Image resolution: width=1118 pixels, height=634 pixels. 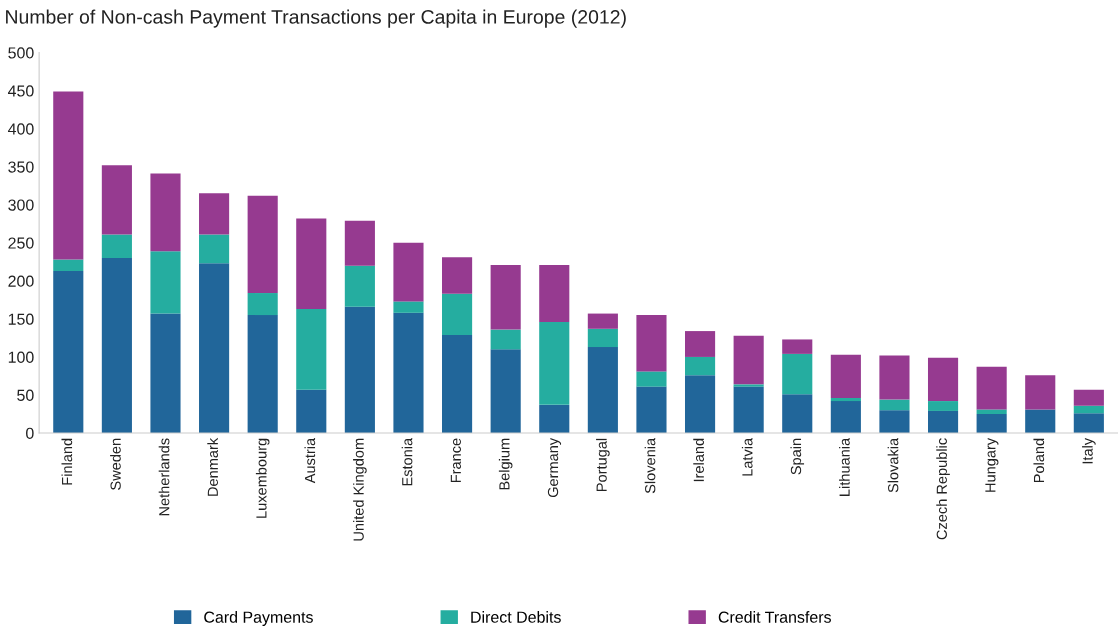 What do you see at coordinates (21, 53) in the screenshot?
I see `y-tick-label: 500` at bounding box center [21, 53].